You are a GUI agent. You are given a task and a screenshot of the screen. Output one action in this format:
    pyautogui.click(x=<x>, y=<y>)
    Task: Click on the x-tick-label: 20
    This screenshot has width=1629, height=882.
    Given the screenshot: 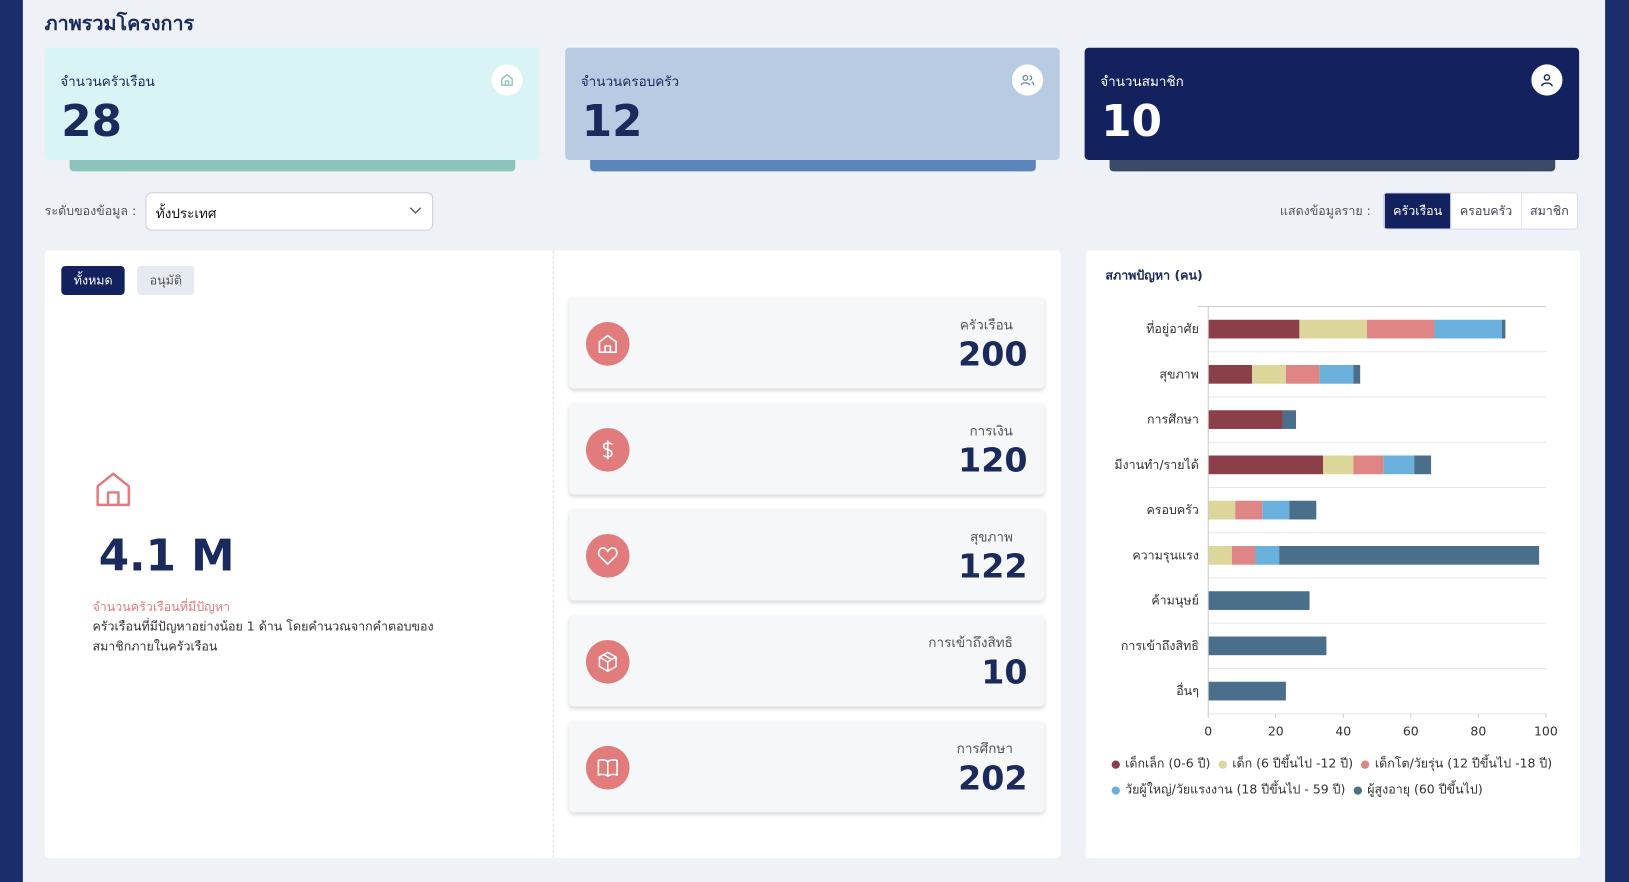 What is the action you would take?
    pyautogui.click(x=1276, y=731)
    